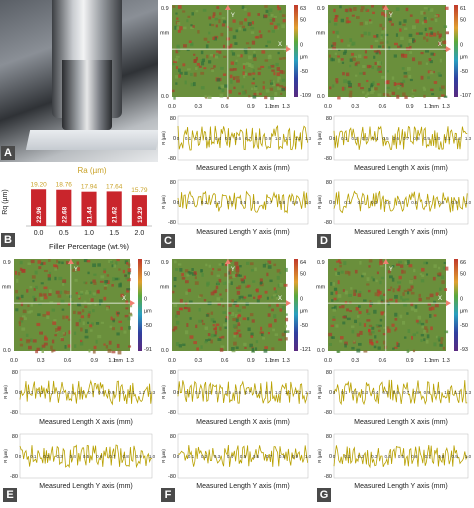 This screenshot has height=508, width=474. Describe the element at coordinates (319, 138) in the screenshot. I see `profile-y-title: R (µm)` at that location.